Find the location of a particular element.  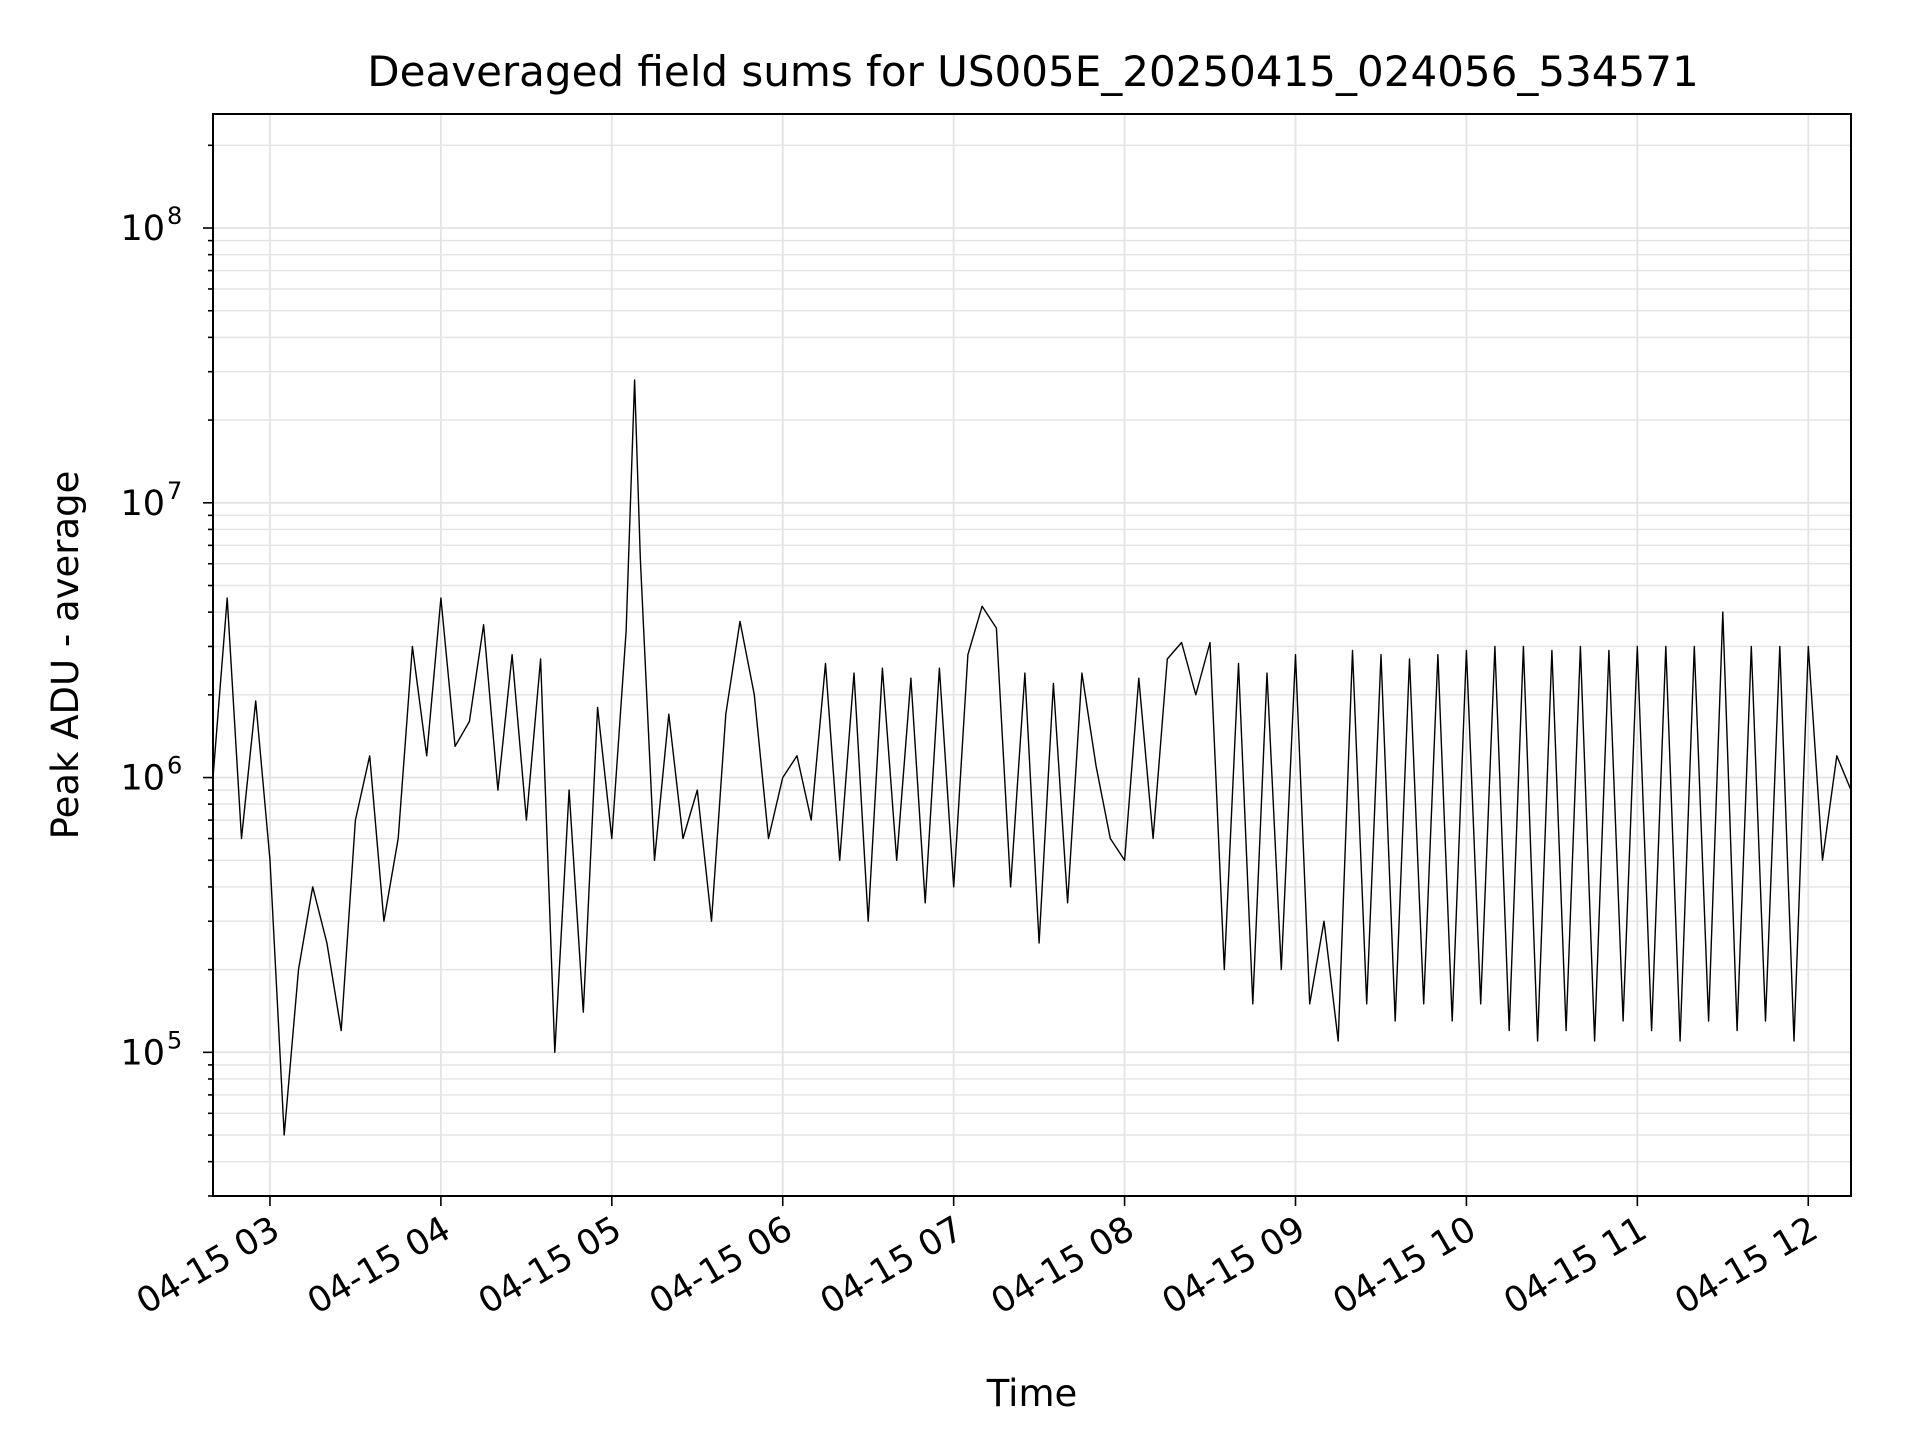

x-tick-label: 04-15 07 is located at coordinates (892, 1265).